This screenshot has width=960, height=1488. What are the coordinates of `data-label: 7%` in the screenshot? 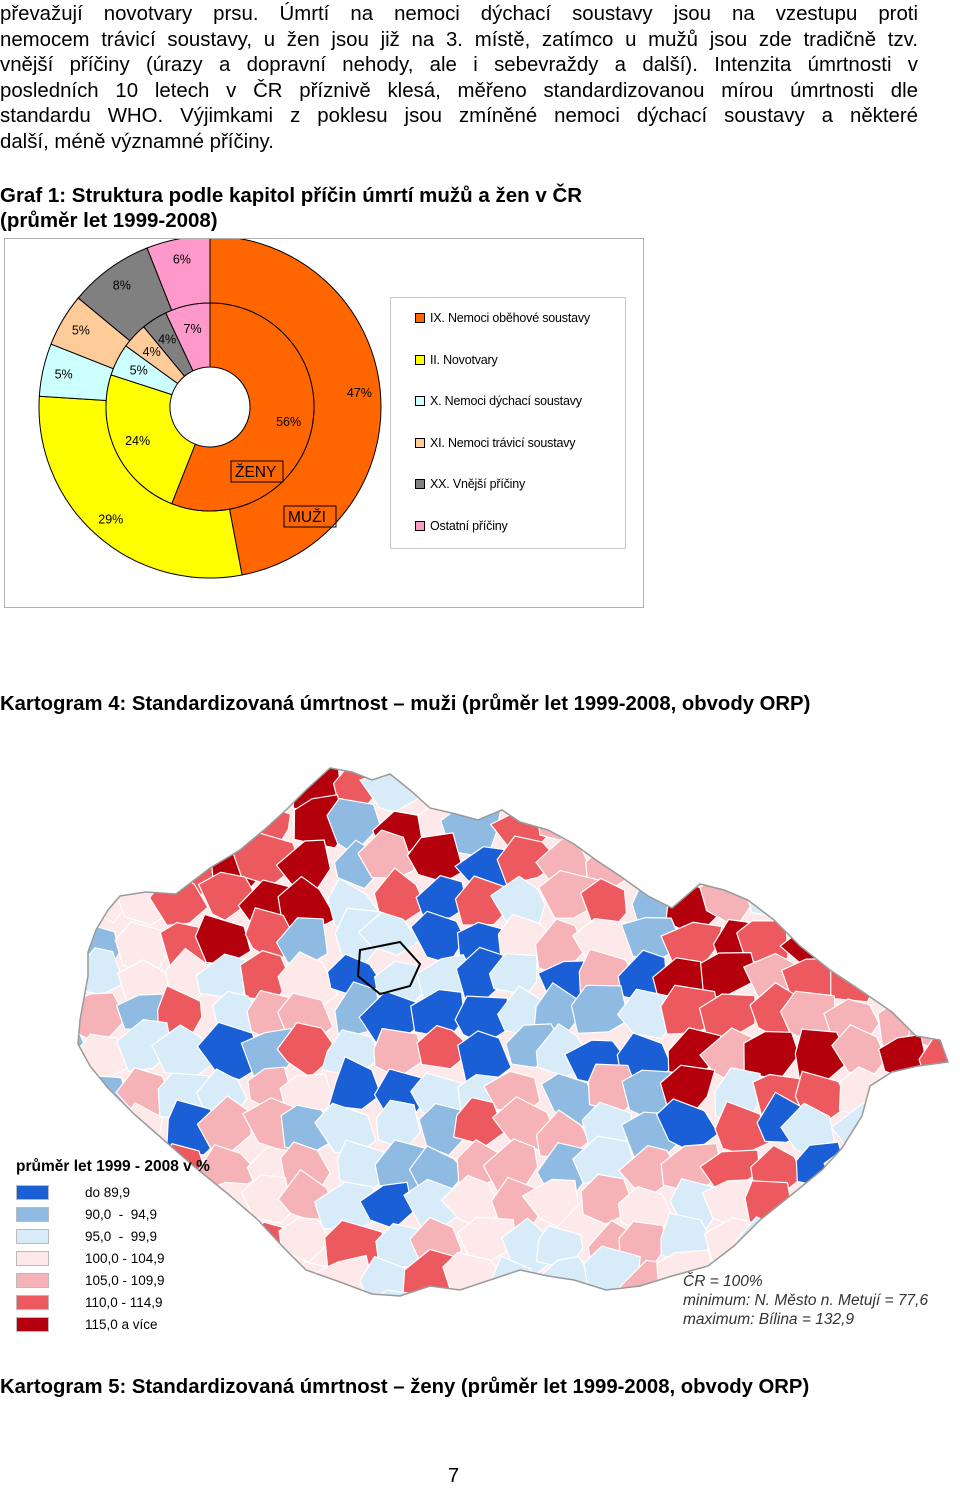 It's located at (193, 329).